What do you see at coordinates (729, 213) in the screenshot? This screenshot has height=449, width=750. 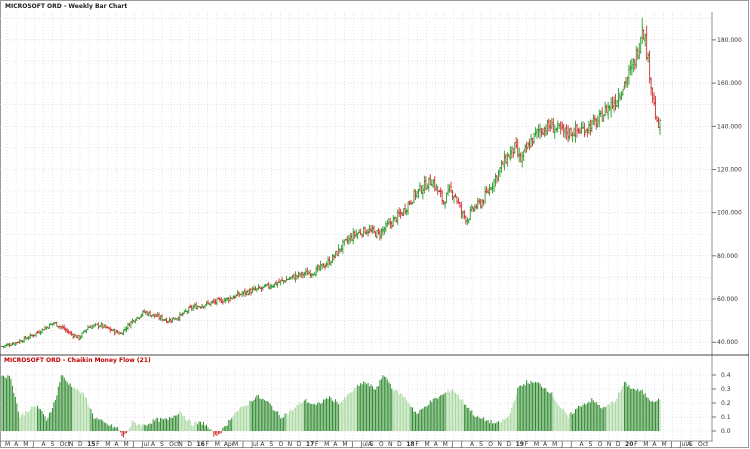 I see `price-tick-label: 100.000` at bounding box center [729, 213].